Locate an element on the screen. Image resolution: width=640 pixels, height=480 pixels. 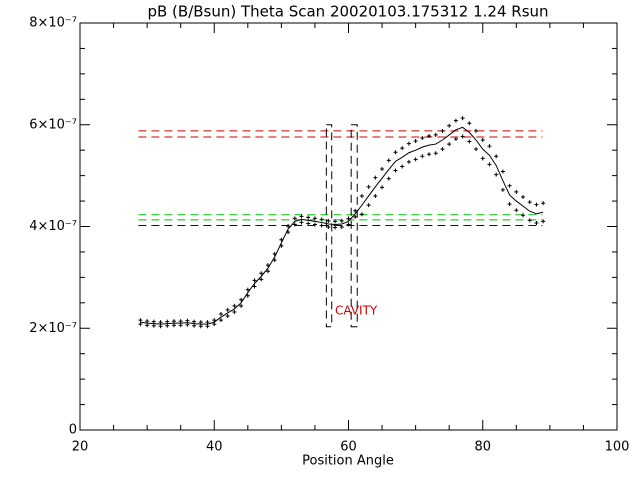
y-tick-label: 0 is located at coordinates (73, 430).